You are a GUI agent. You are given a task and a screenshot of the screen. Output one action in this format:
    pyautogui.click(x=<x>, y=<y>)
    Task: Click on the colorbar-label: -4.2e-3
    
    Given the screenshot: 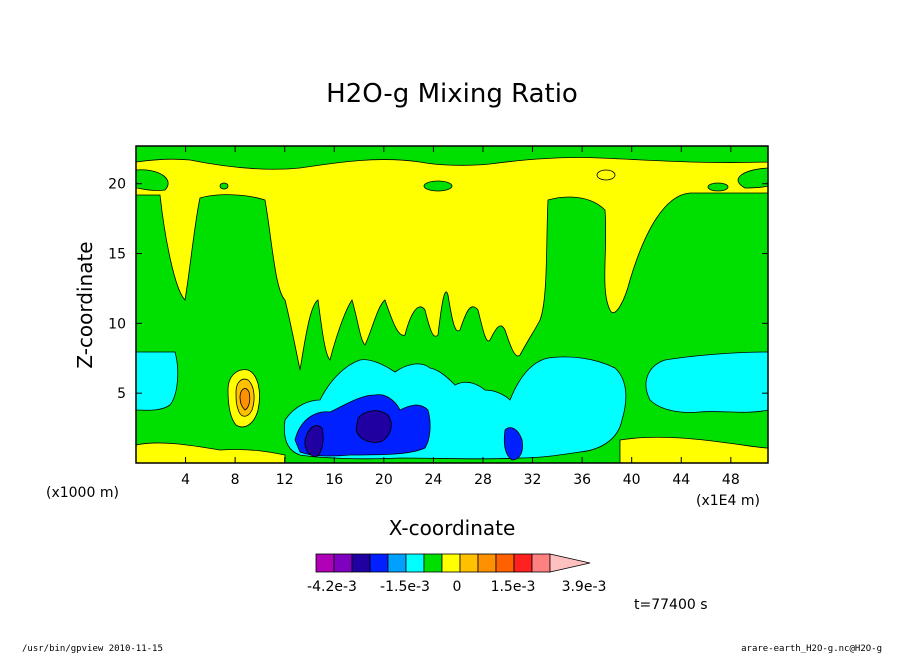 What is the action you would take?
    pyautogui.click(x=332, y=587)
    